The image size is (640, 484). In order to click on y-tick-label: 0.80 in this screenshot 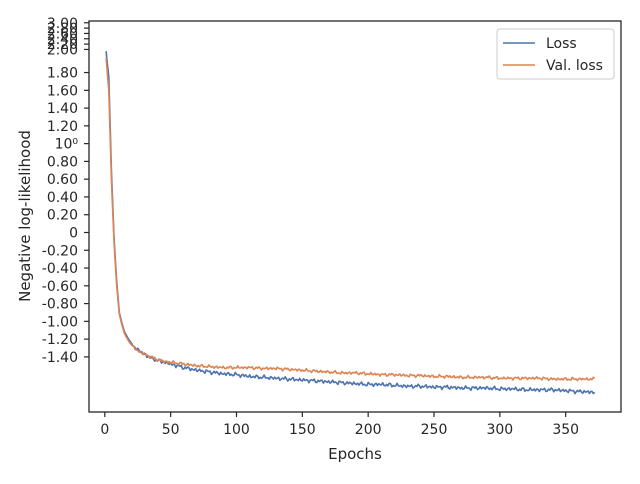, I will do `click(62, 162)`.